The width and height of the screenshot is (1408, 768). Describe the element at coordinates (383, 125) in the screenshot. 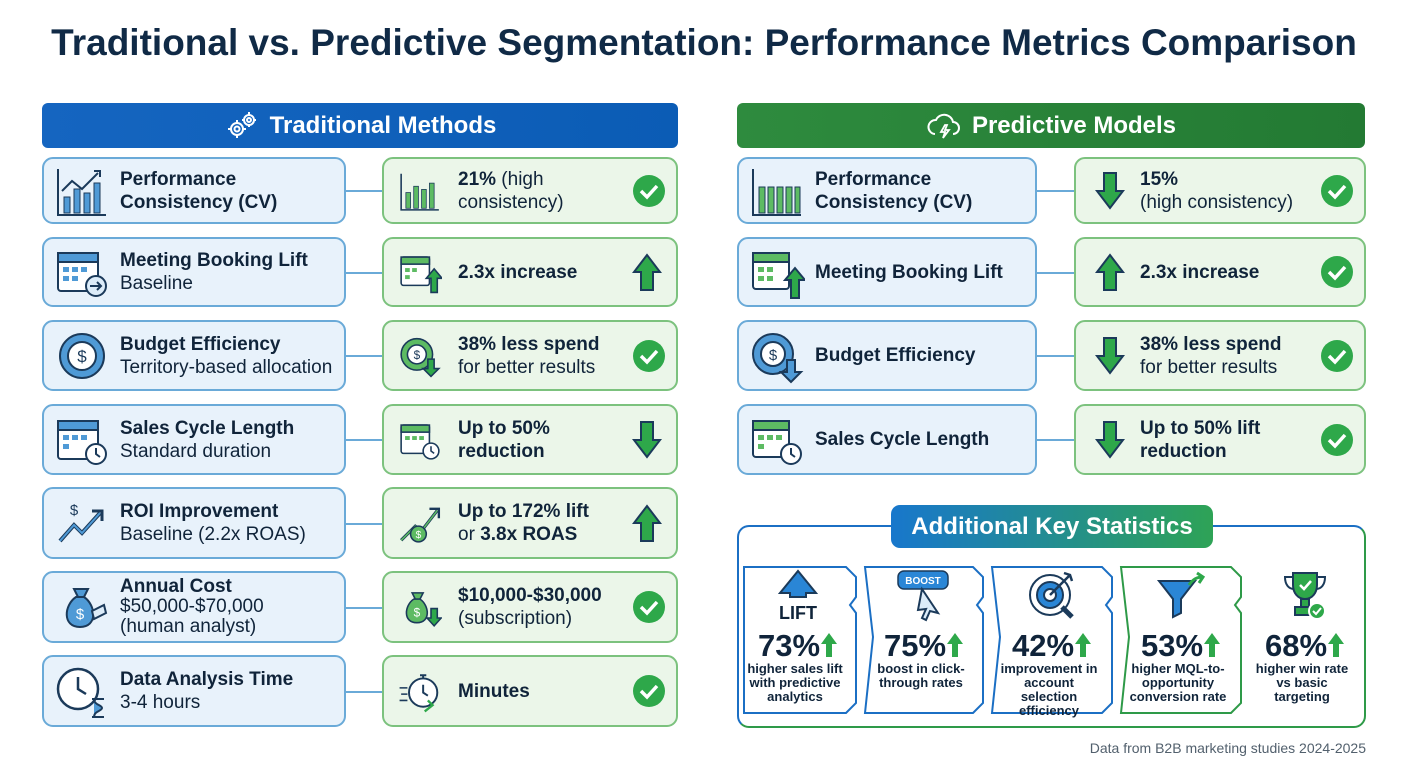

I see `traditional-header-label: Traditional Methods` at that location.